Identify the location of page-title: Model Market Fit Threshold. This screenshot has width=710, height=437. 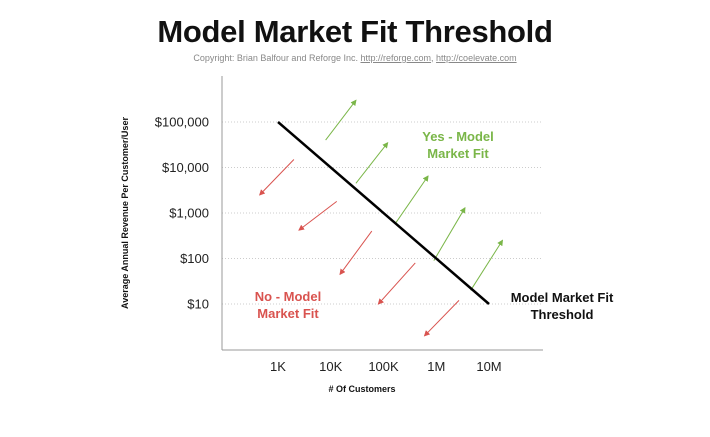
(355, 31).